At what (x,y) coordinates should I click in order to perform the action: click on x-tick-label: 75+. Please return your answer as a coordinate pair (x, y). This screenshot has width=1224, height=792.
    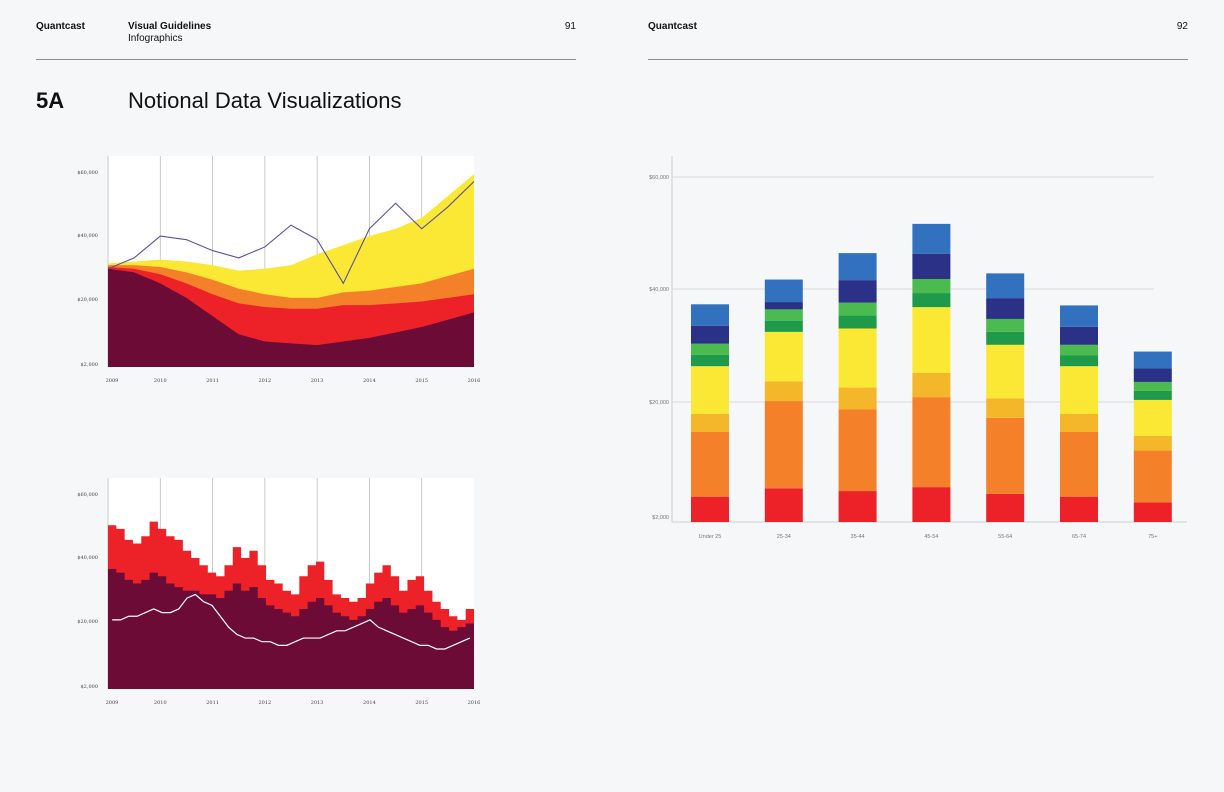
    Looking at the image, I should click on (1152, 537).